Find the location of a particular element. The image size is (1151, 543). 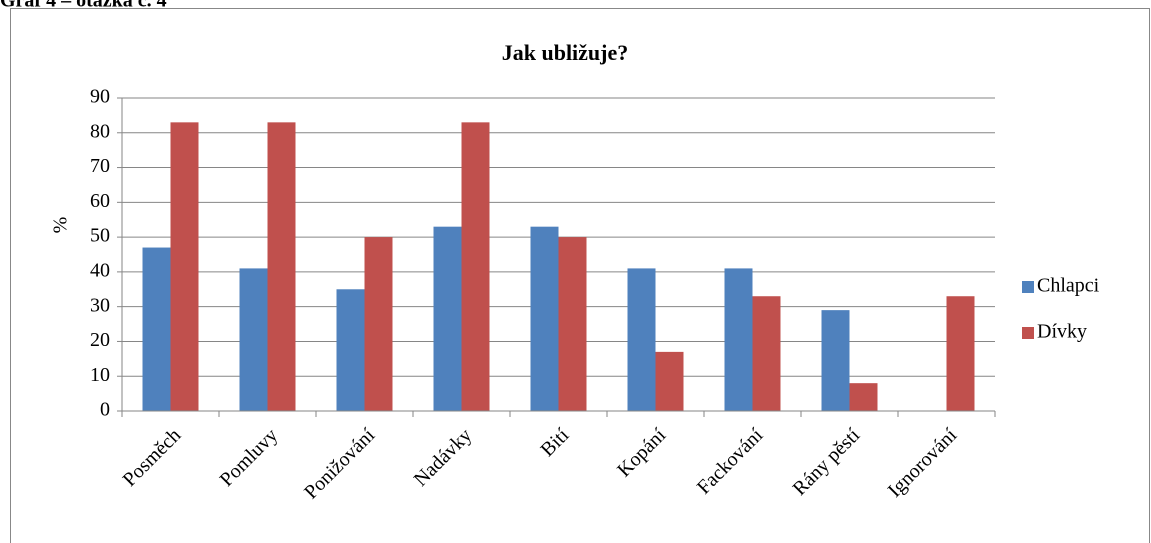

y-tick-label: 10 is located at coordinates (100, 375).